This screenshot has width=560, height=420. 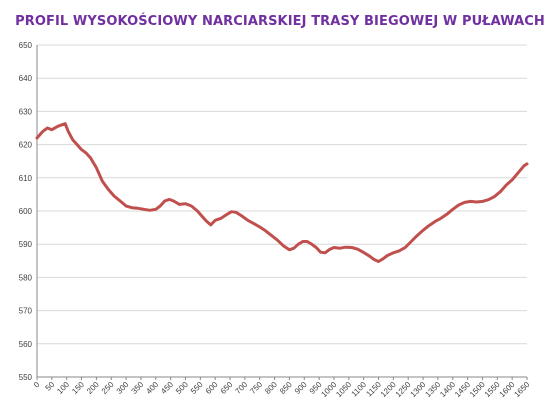 What do you see at coordinates (388, 389) in the screenshot?
I see `x-tick-label: 1200` at bounding box center [388, 389].